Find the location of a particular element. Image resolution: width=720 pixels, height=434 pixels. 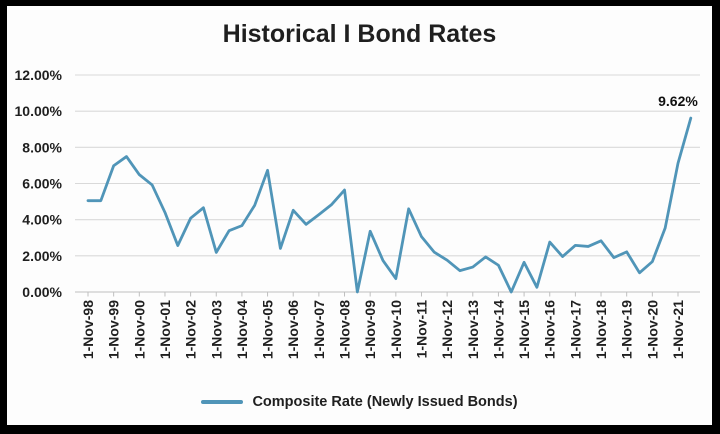

x-tick-label: 1-Nov-98 is located at coordinates (88, 329).